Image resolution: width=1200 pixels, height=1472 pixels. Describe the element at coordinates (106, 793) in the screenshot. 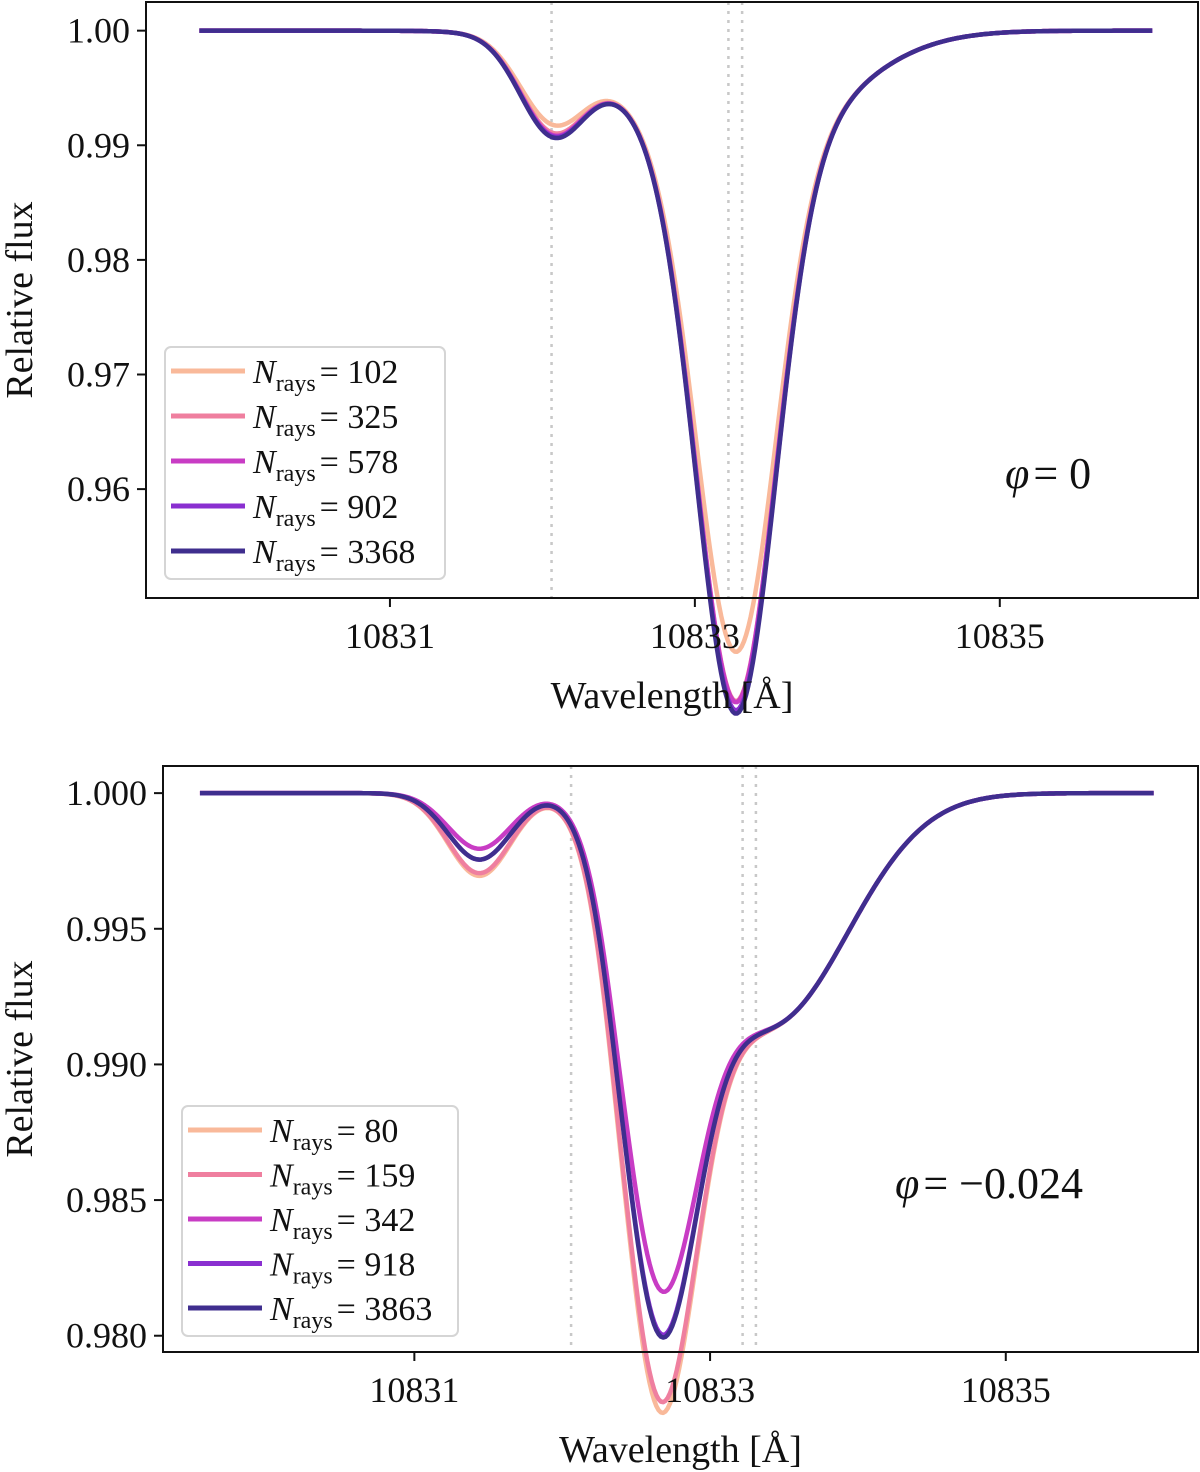

I see `y-tick-label: 1.000` at that location.